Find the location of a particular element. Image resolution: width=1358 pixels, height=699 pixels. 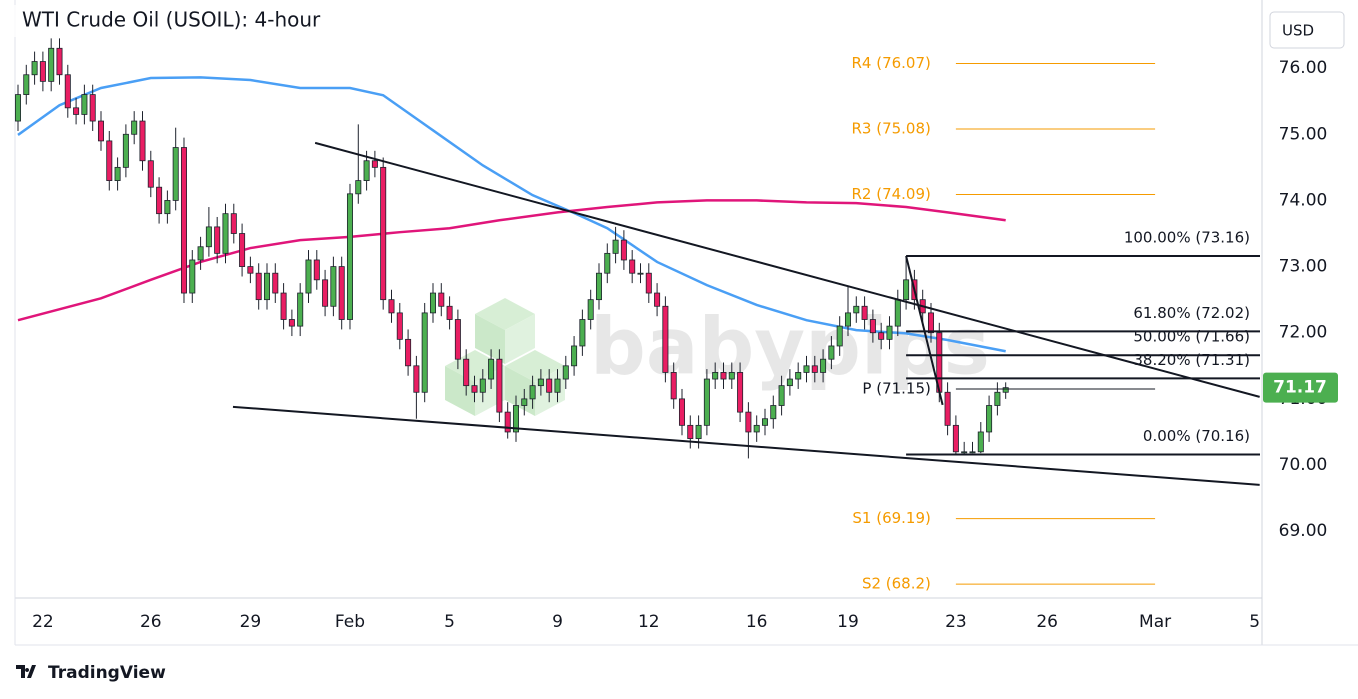

logo-icon is located at coordinates (26, 671).